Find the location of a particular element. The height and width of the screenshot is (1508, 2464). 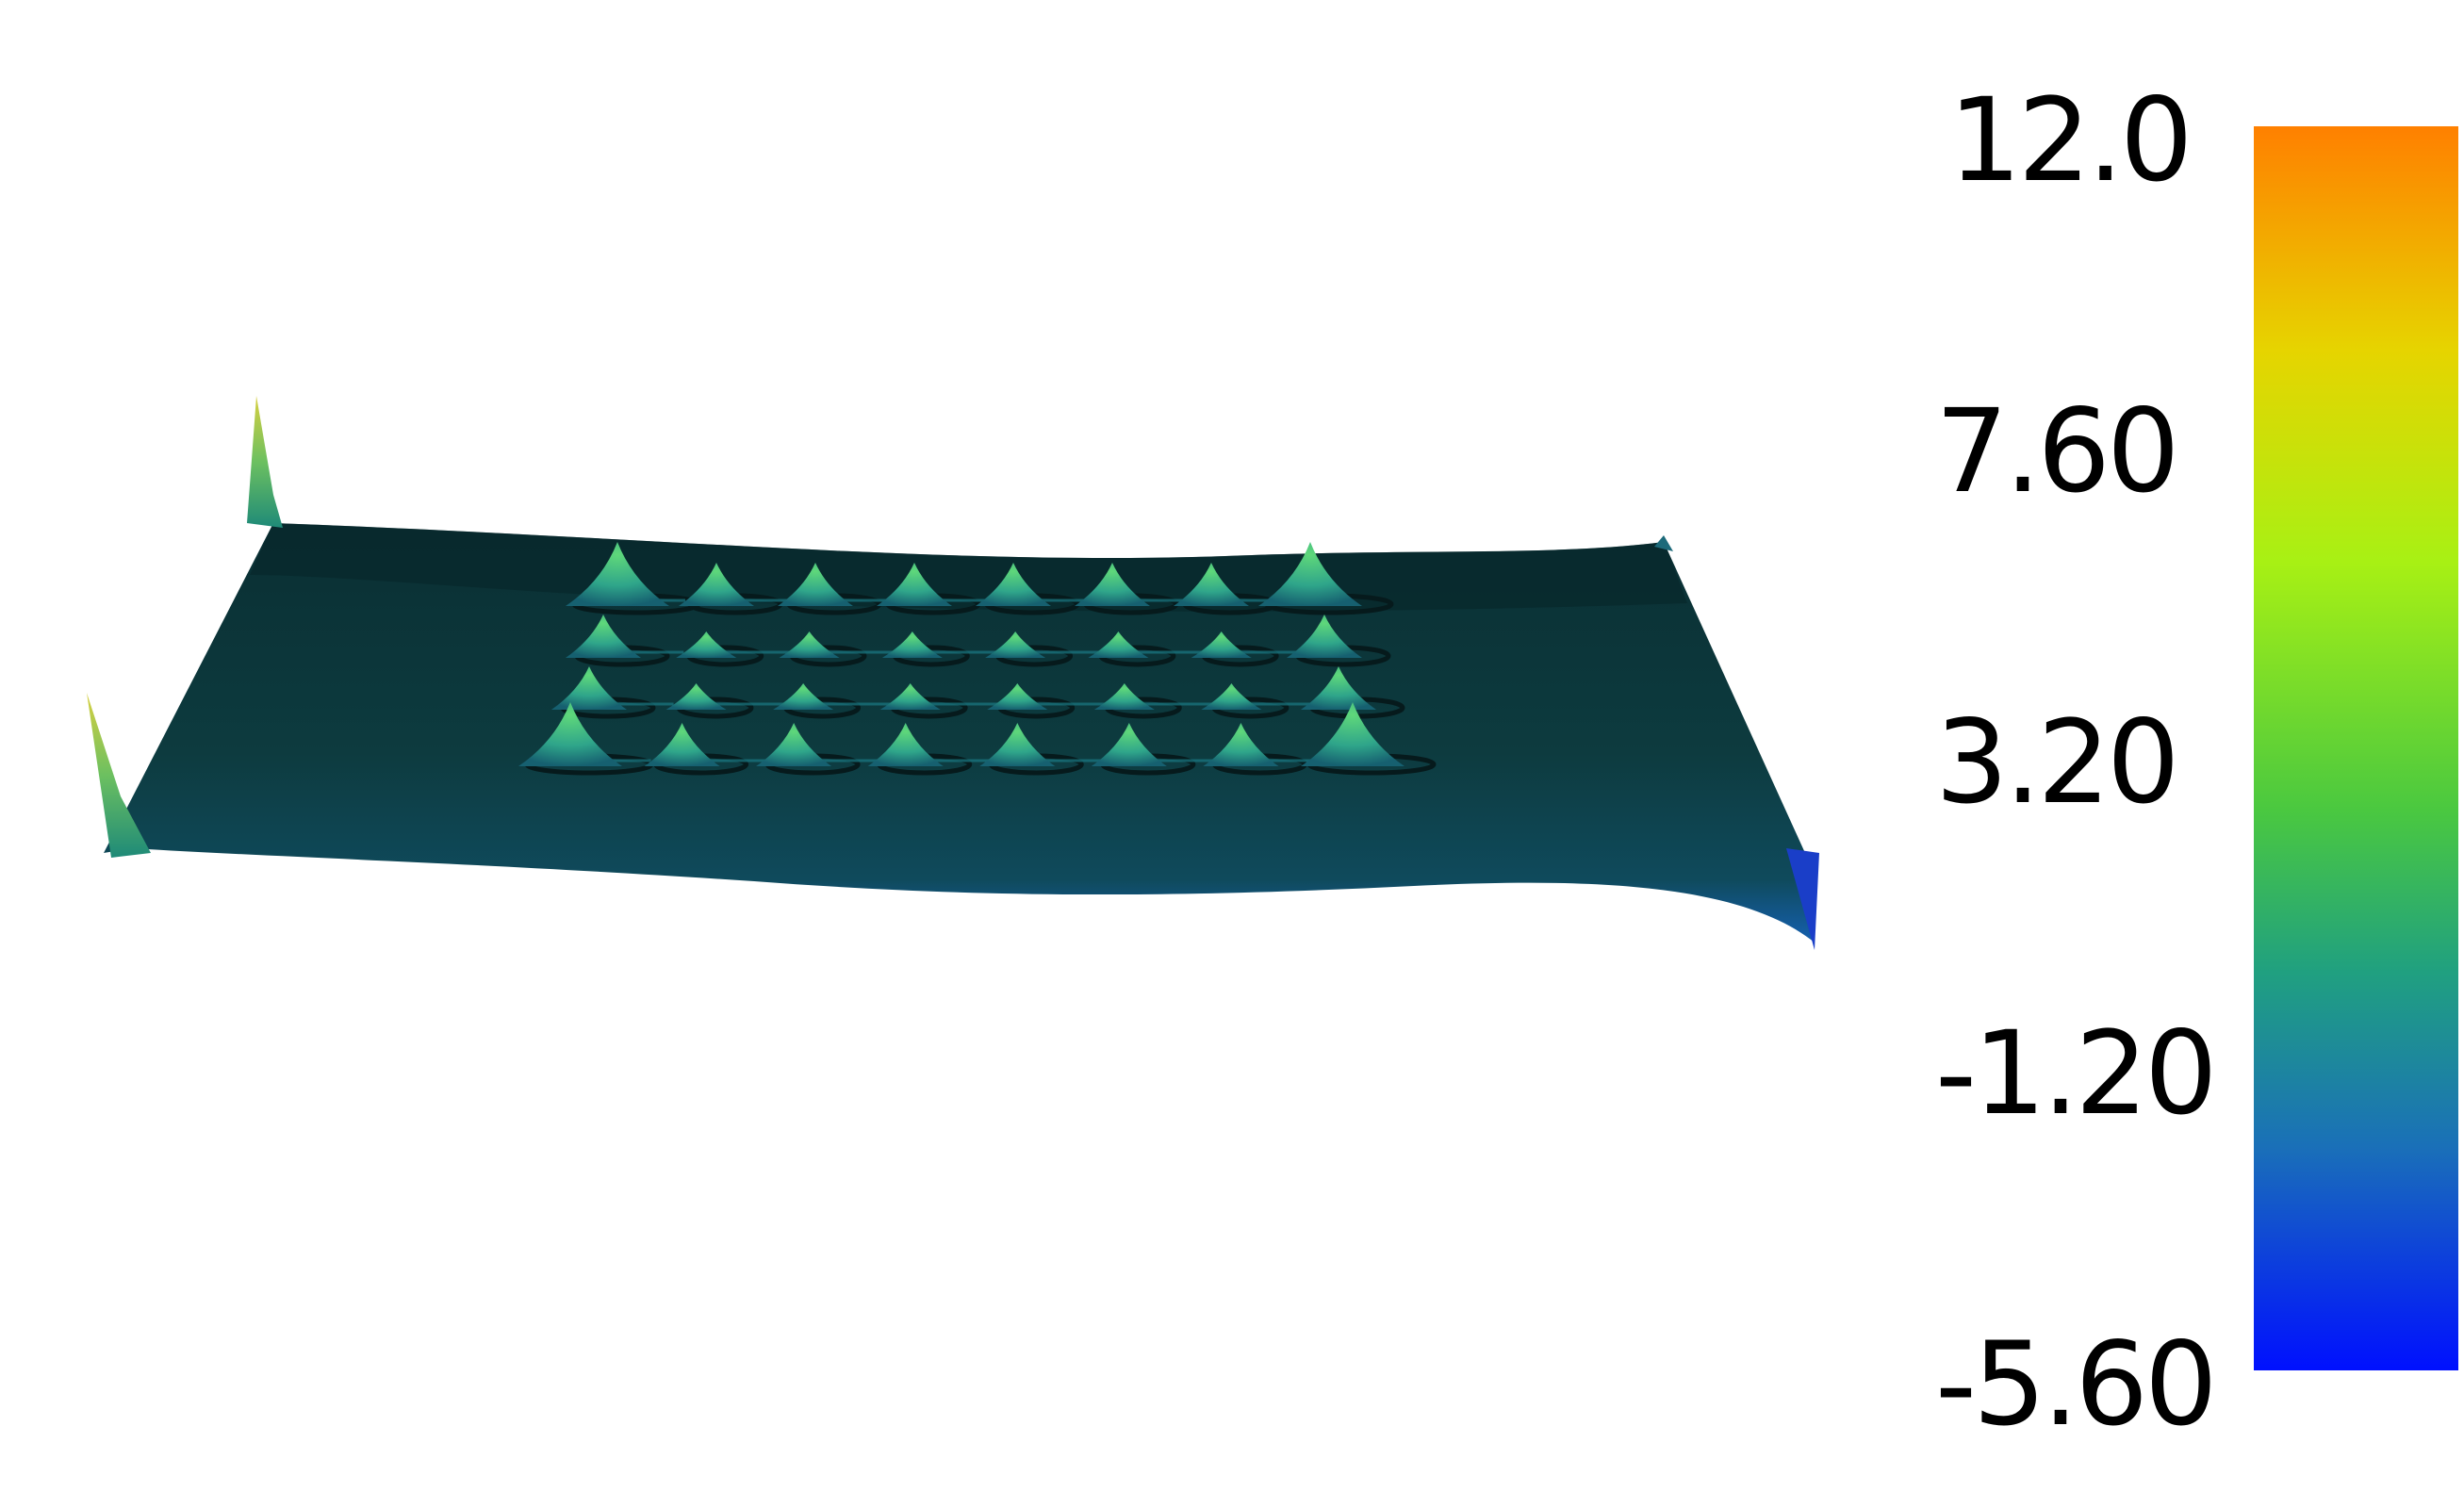

scalar-bar-tick-3: 3.20 is located at coordinates (2057, 763).